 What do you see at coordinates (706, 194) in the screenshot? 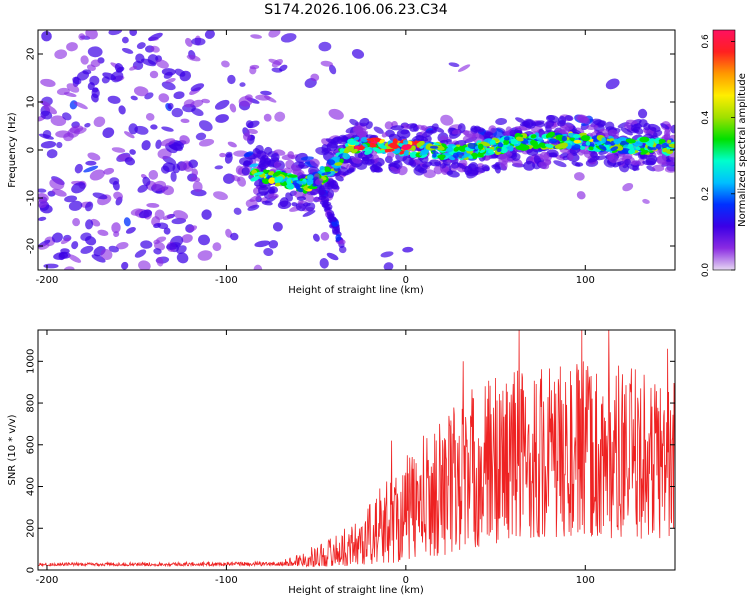
I see `colorbar-tick-label: 0.2` at bounding box center [706, 194].